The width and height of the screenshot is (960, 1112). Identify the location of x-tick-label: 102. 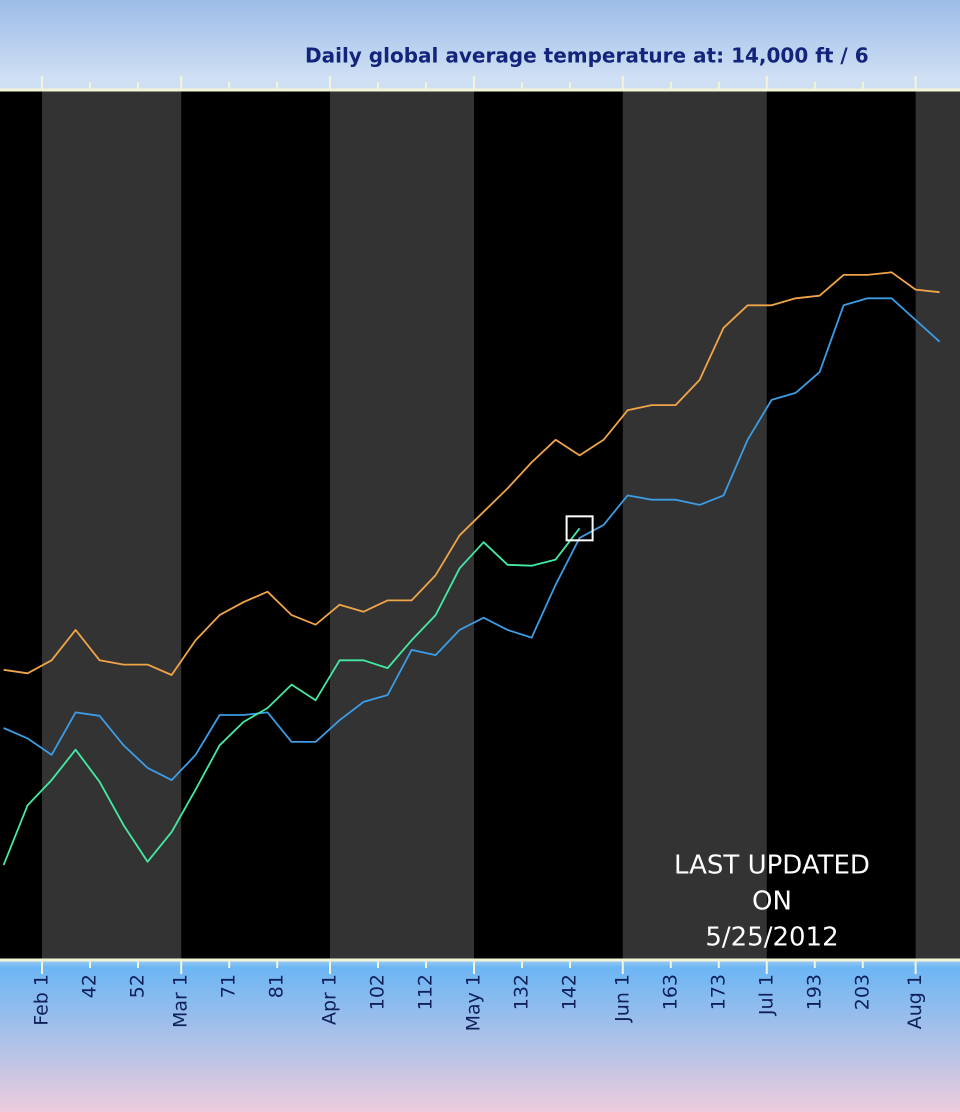
(378, 992).